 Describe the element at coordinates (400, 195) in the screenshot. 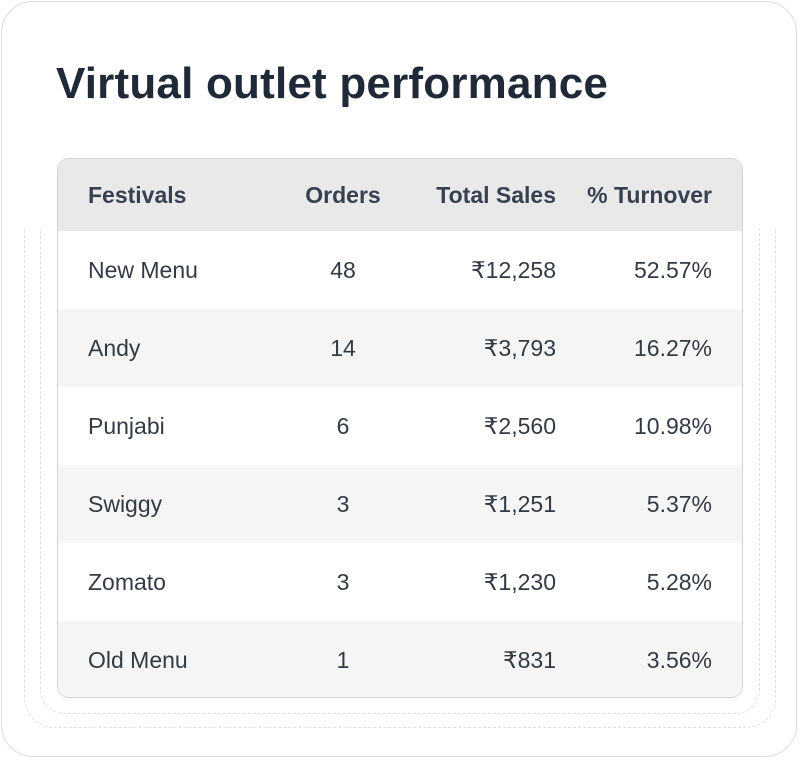

I see `table-header-row: Festivals Orders Total Sales % Turnover` at that location.